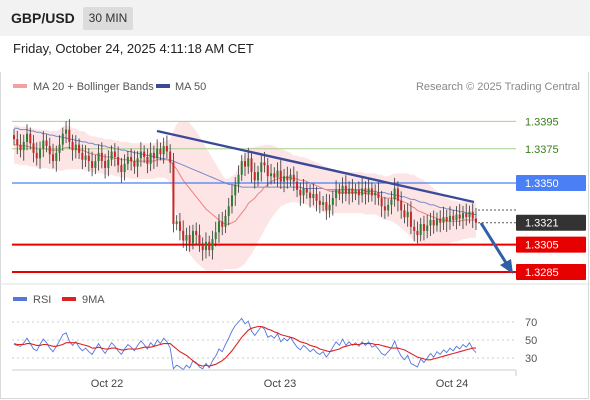  What do you see at coordinates (285, 150) in the screenshot?
I see `level-resistance: 1.3375` at bounding box center [285, 150].